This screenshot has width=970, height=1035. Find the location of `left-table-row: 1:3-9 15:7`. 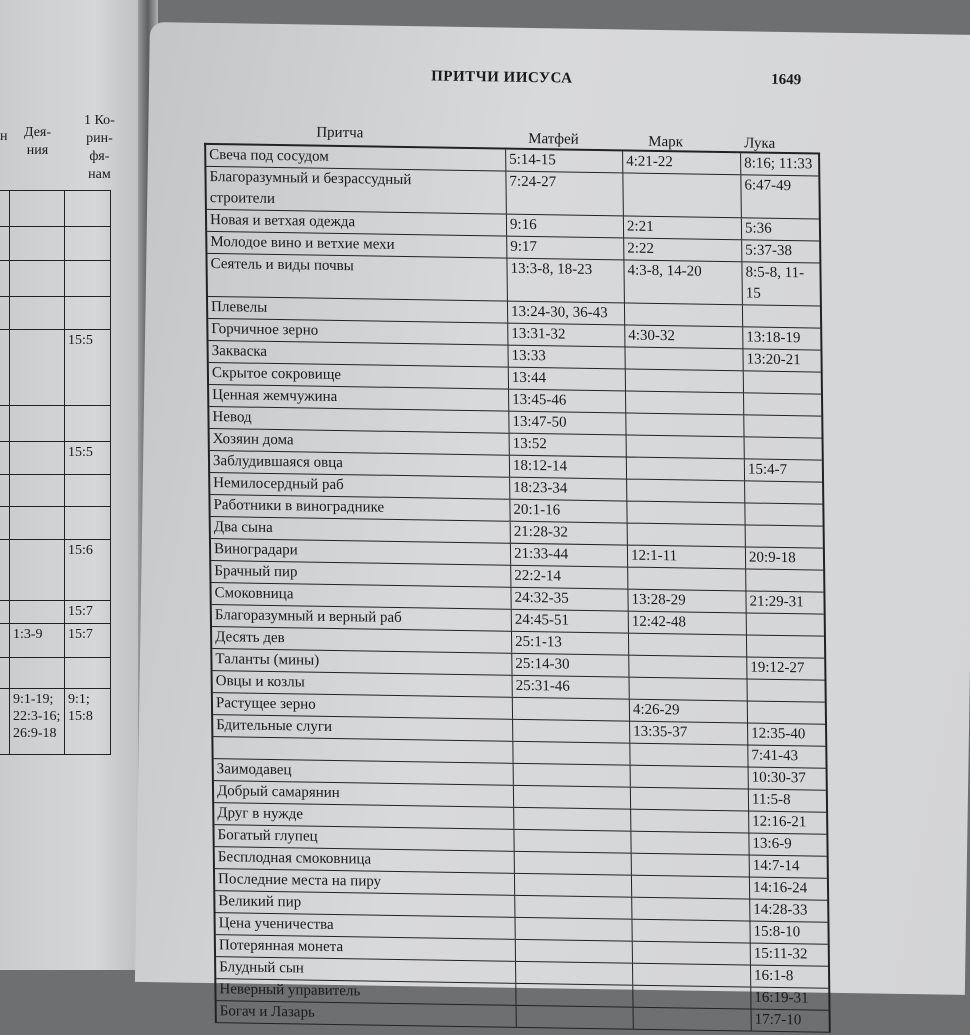

left-table-row: 1:3-9 15:7 is located at coordinates (55, 641).